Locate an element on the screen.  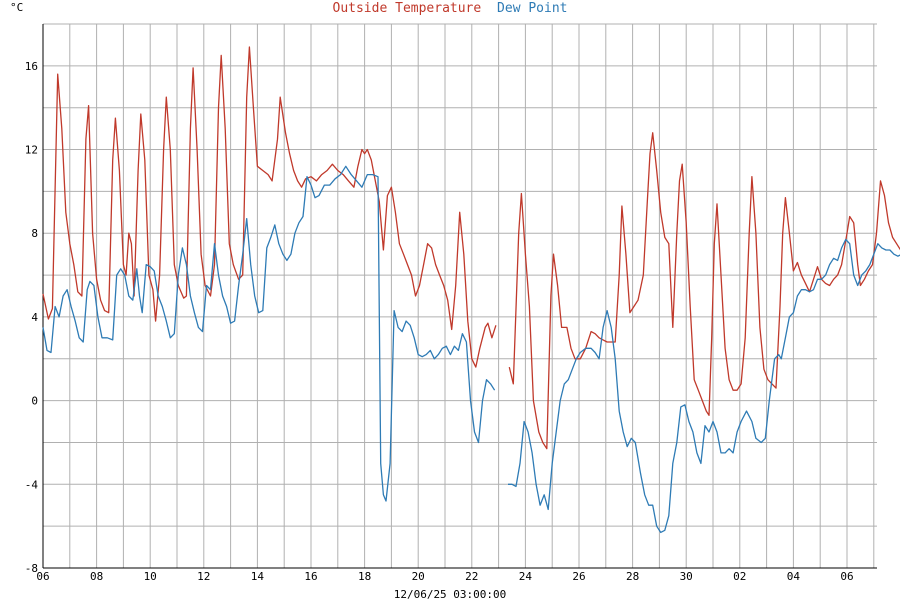
x-tick-label: 04 is located at coordinates (794, 576).